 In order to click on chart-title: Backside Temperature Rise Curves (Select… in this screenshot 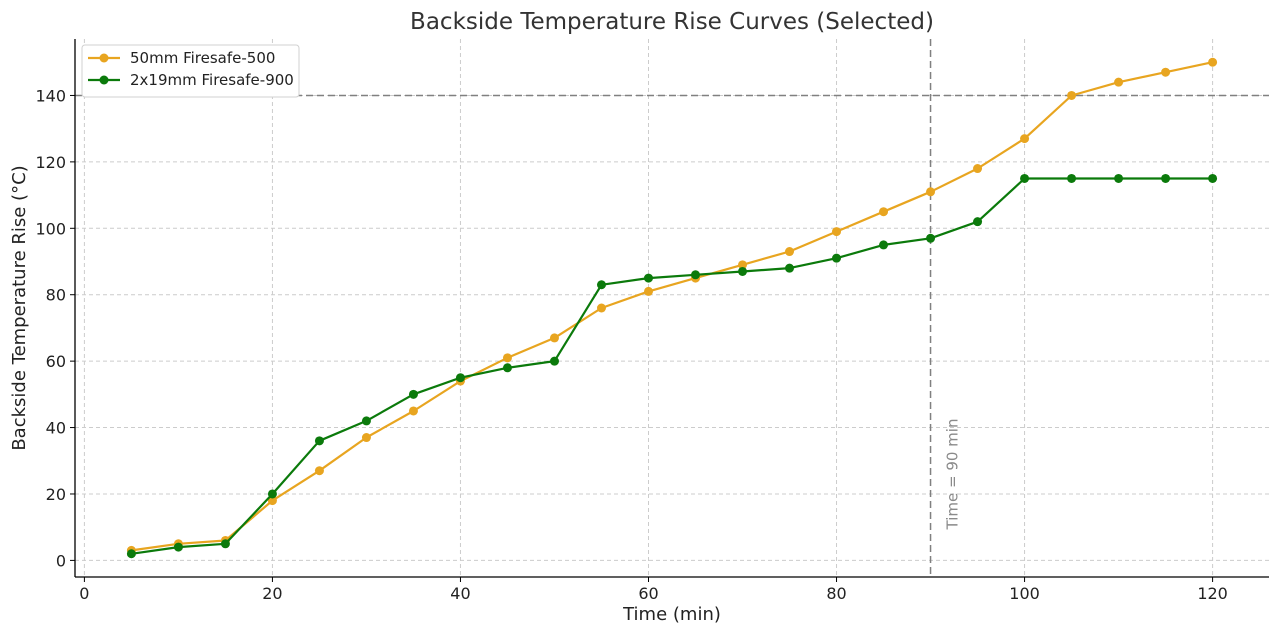, I will do `click(672, 22)`.